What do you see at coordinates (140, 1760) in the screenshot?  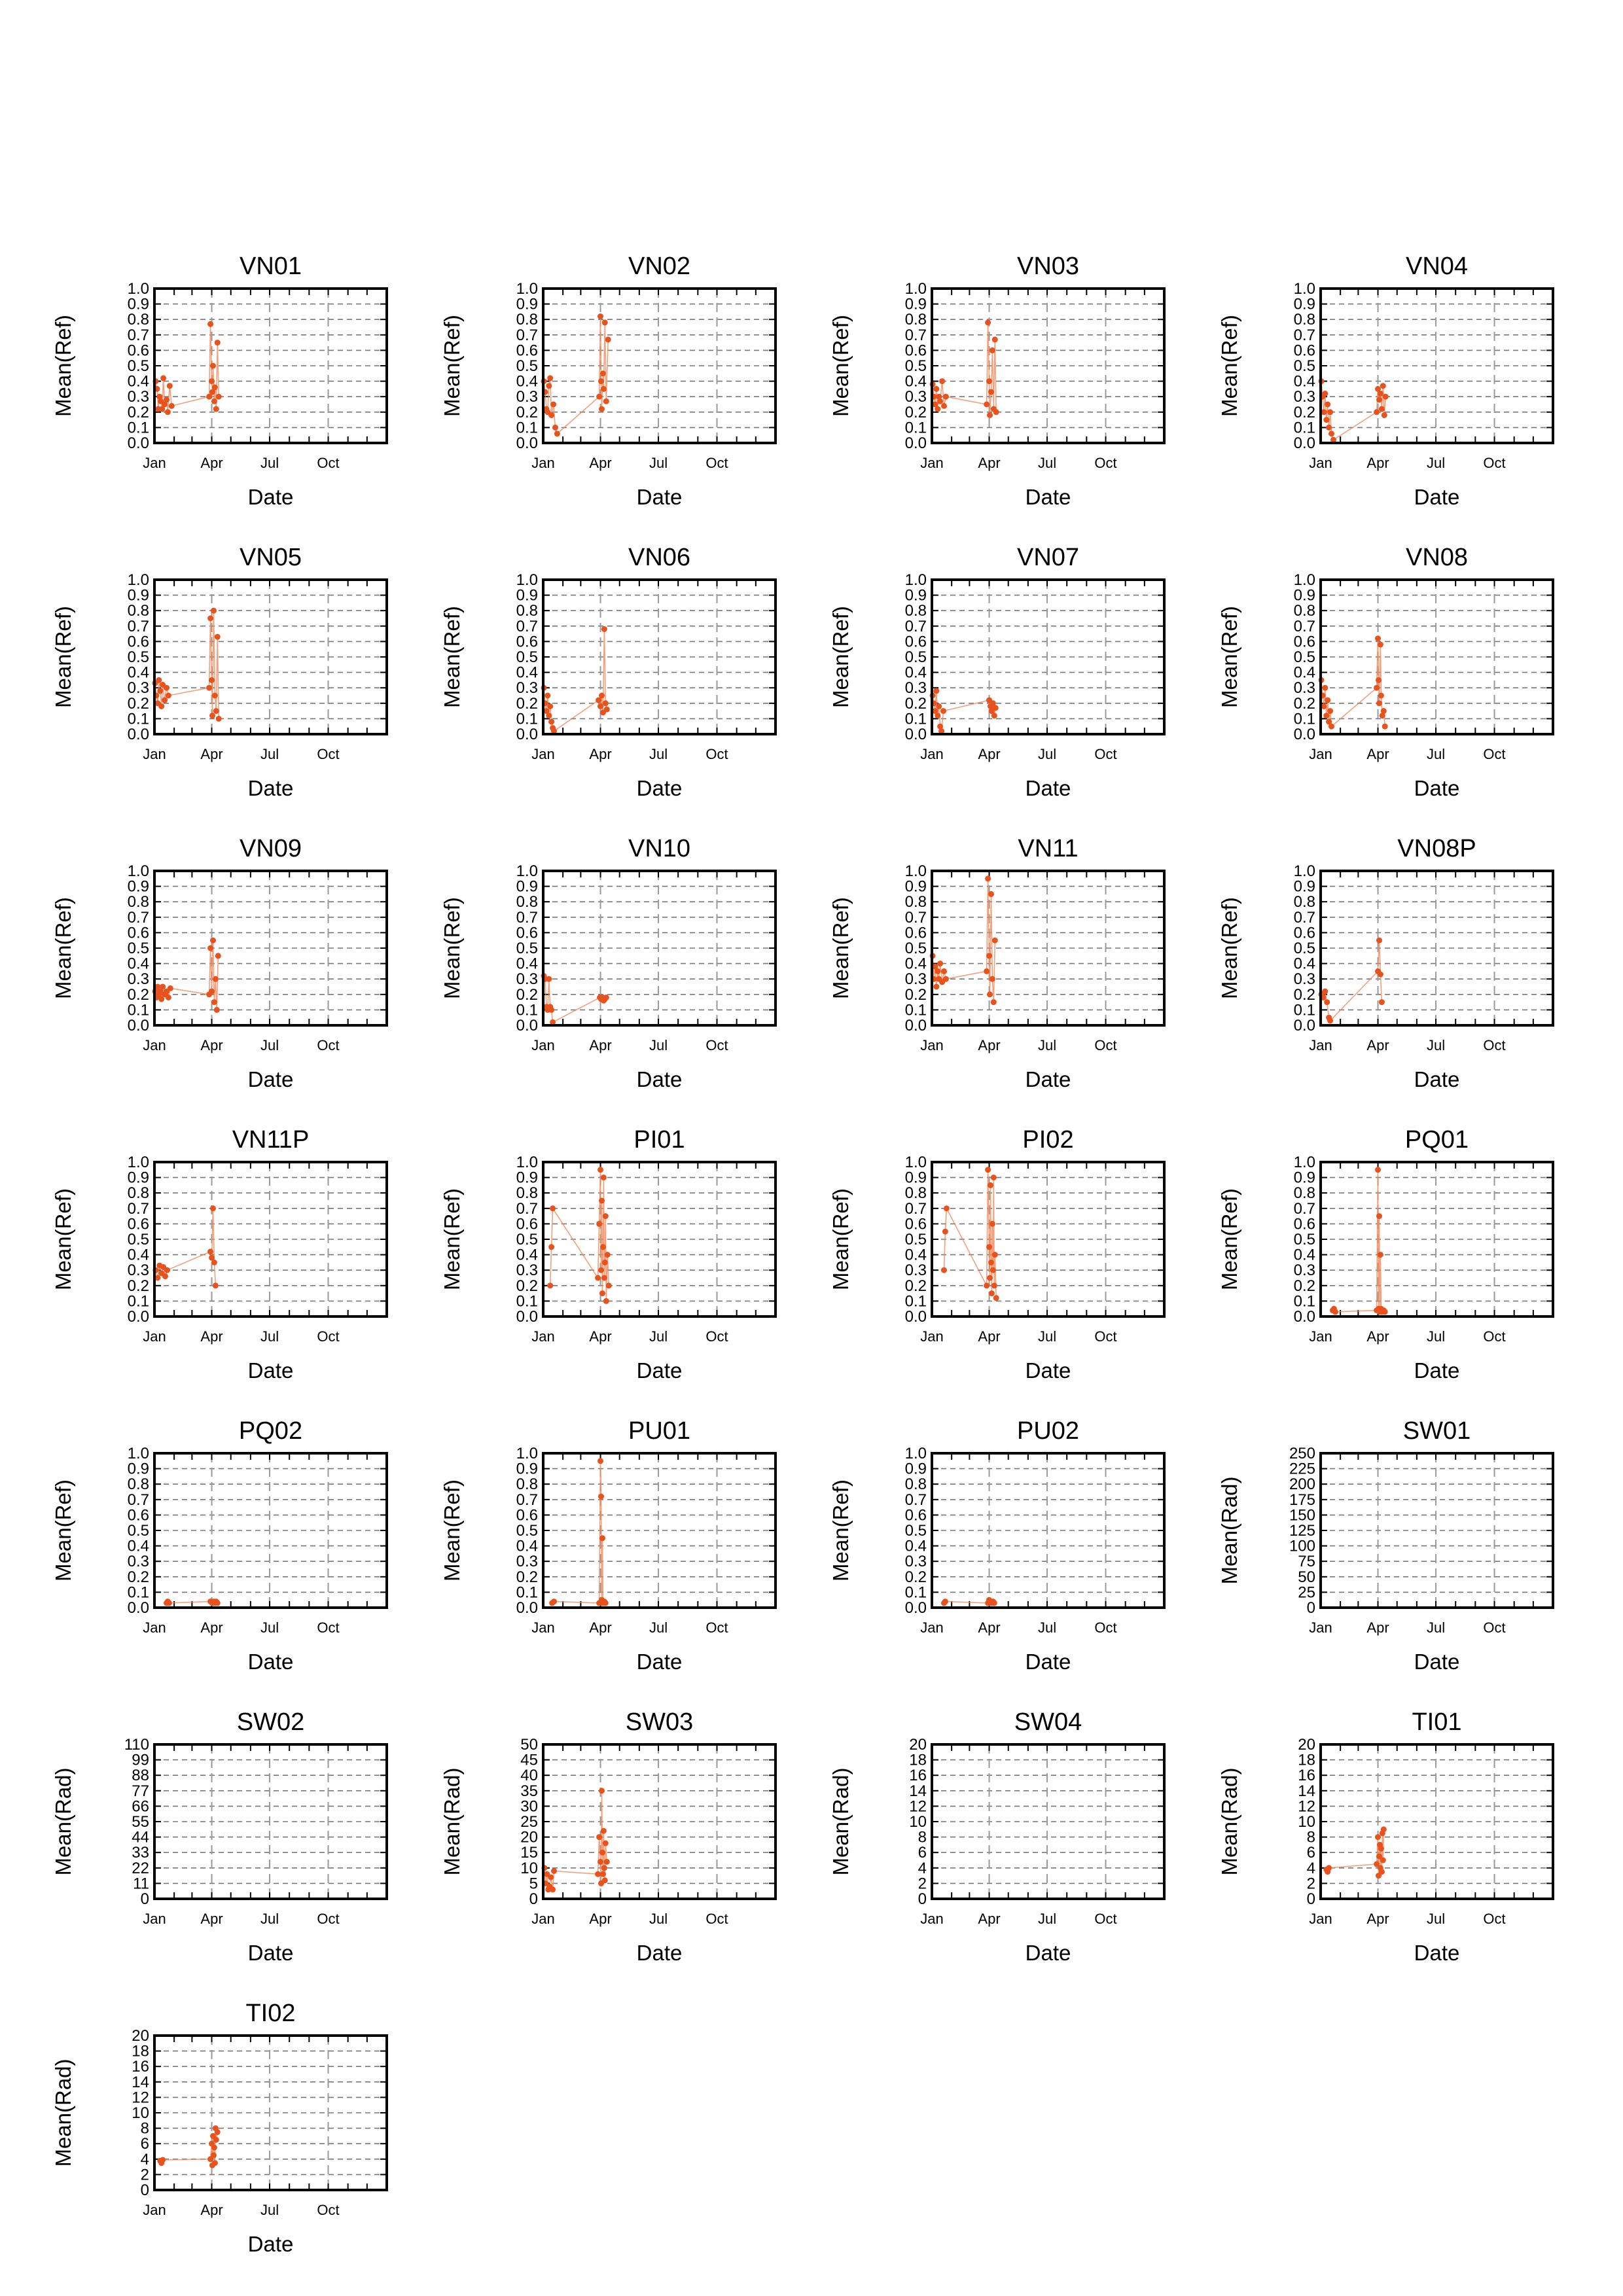 I see `y-tick-label: 99` at bounding box center [140, 1760].